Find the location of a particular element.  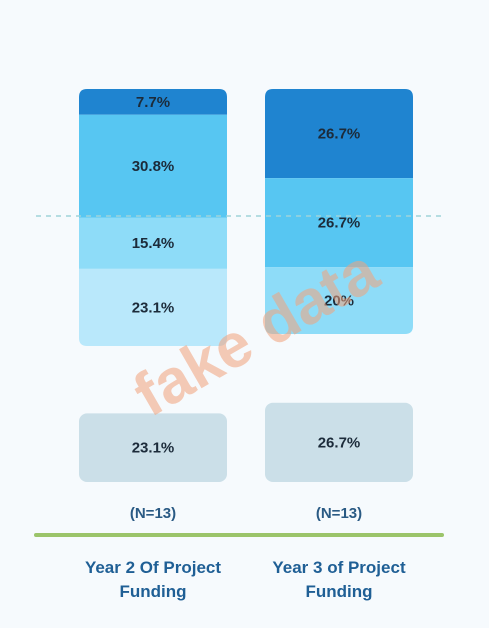

n-label-1: (N=13) is located at coordinates (153, 513).